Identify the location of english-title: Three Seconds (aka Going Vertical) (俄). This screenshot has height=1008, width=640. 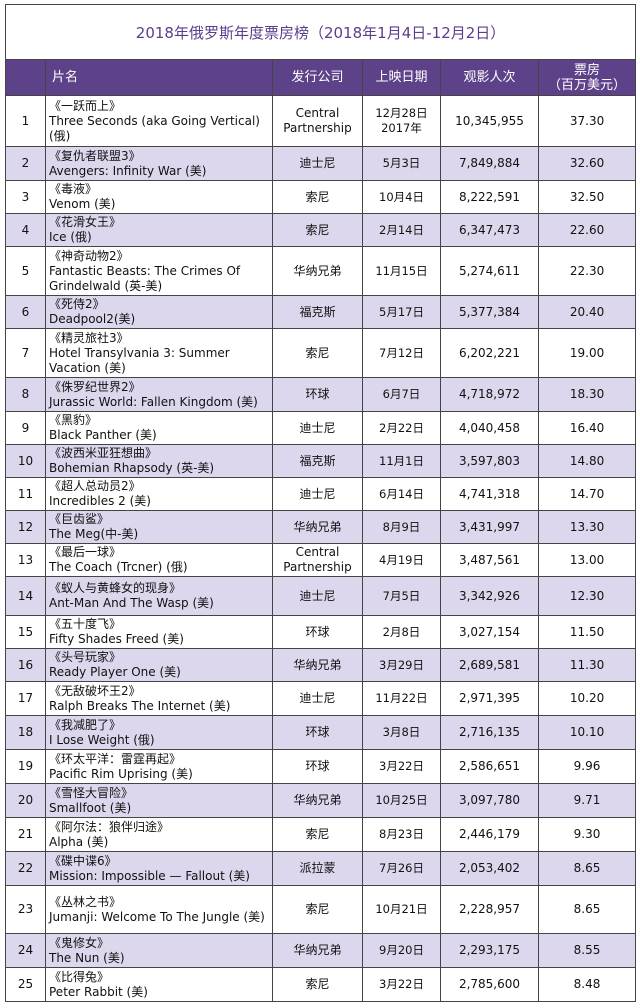
(154, 128).